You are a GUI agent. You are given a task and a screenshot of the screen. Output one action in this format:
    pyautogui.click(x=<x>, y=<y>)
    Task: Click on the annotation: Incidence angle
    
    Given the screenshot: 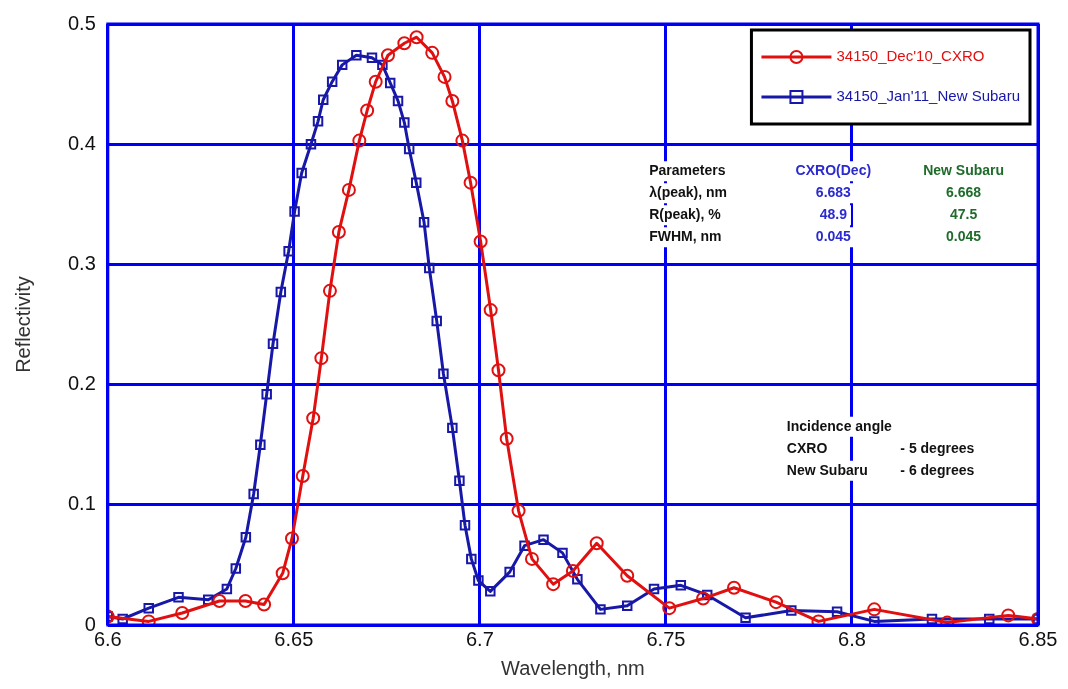 What is the action you would take?
    pyautogui.click(x=839, y=425)
    